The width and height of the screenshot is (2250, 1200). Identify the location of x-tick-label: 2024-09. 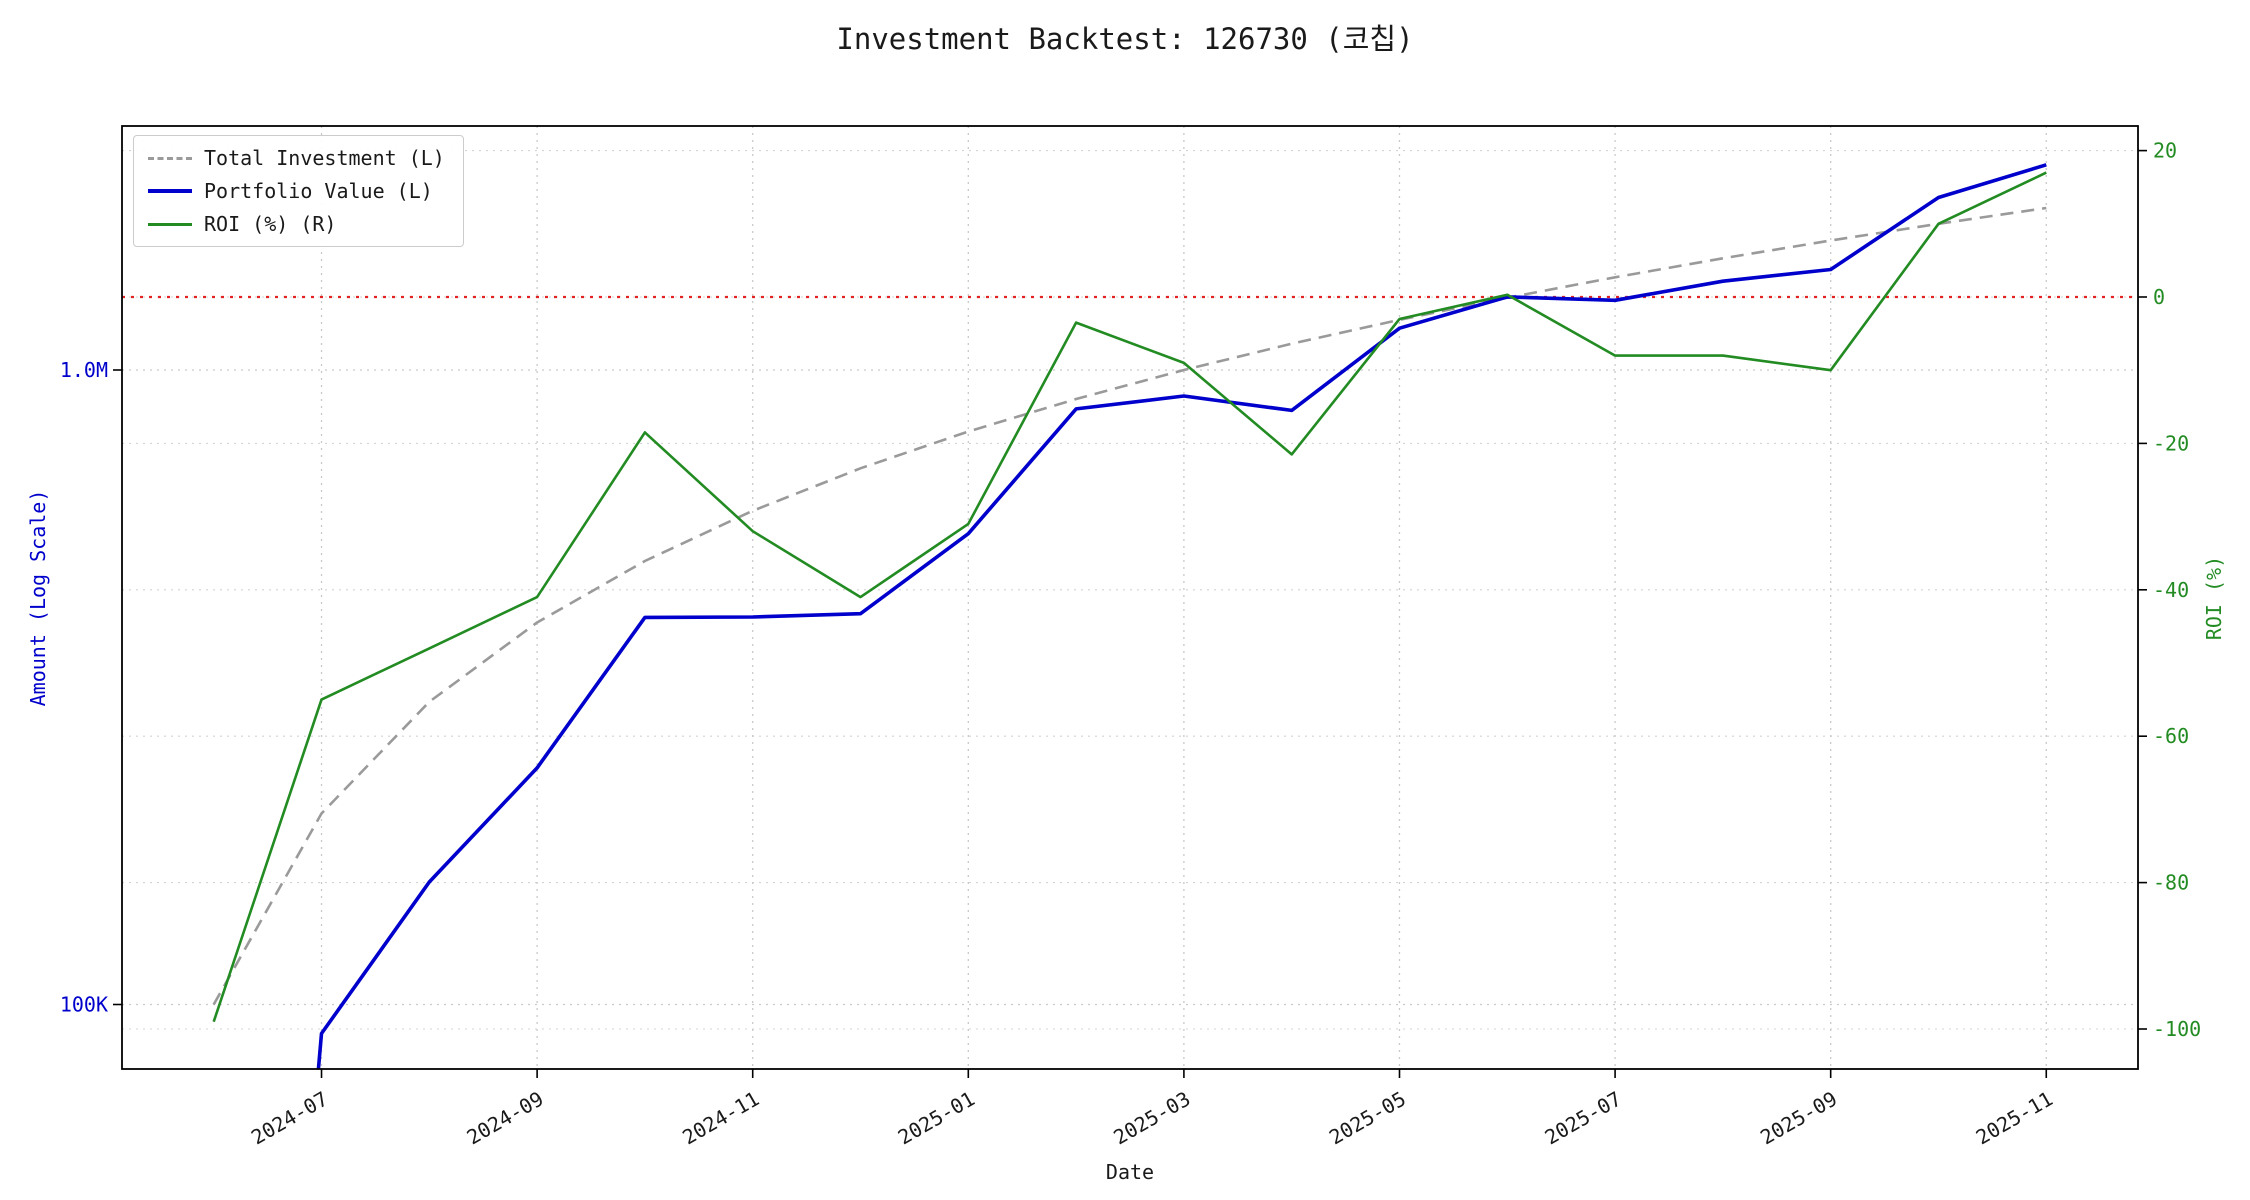
(505, 1118).